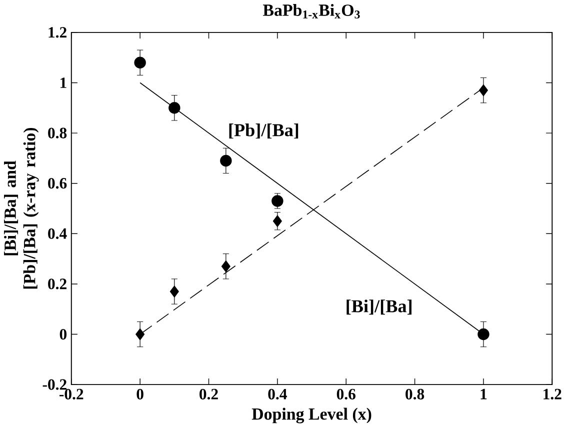 The height and width of the screenshot is (427, 566). I want to click on y-tick-label: 0.4, so click(57, 233).